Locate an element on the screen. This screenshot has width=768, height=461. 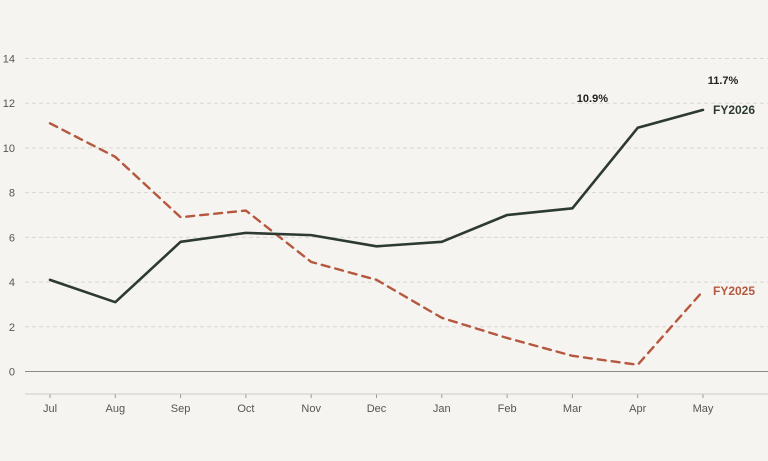
x-tick-label: Aug is located at coordinates (116, 409).